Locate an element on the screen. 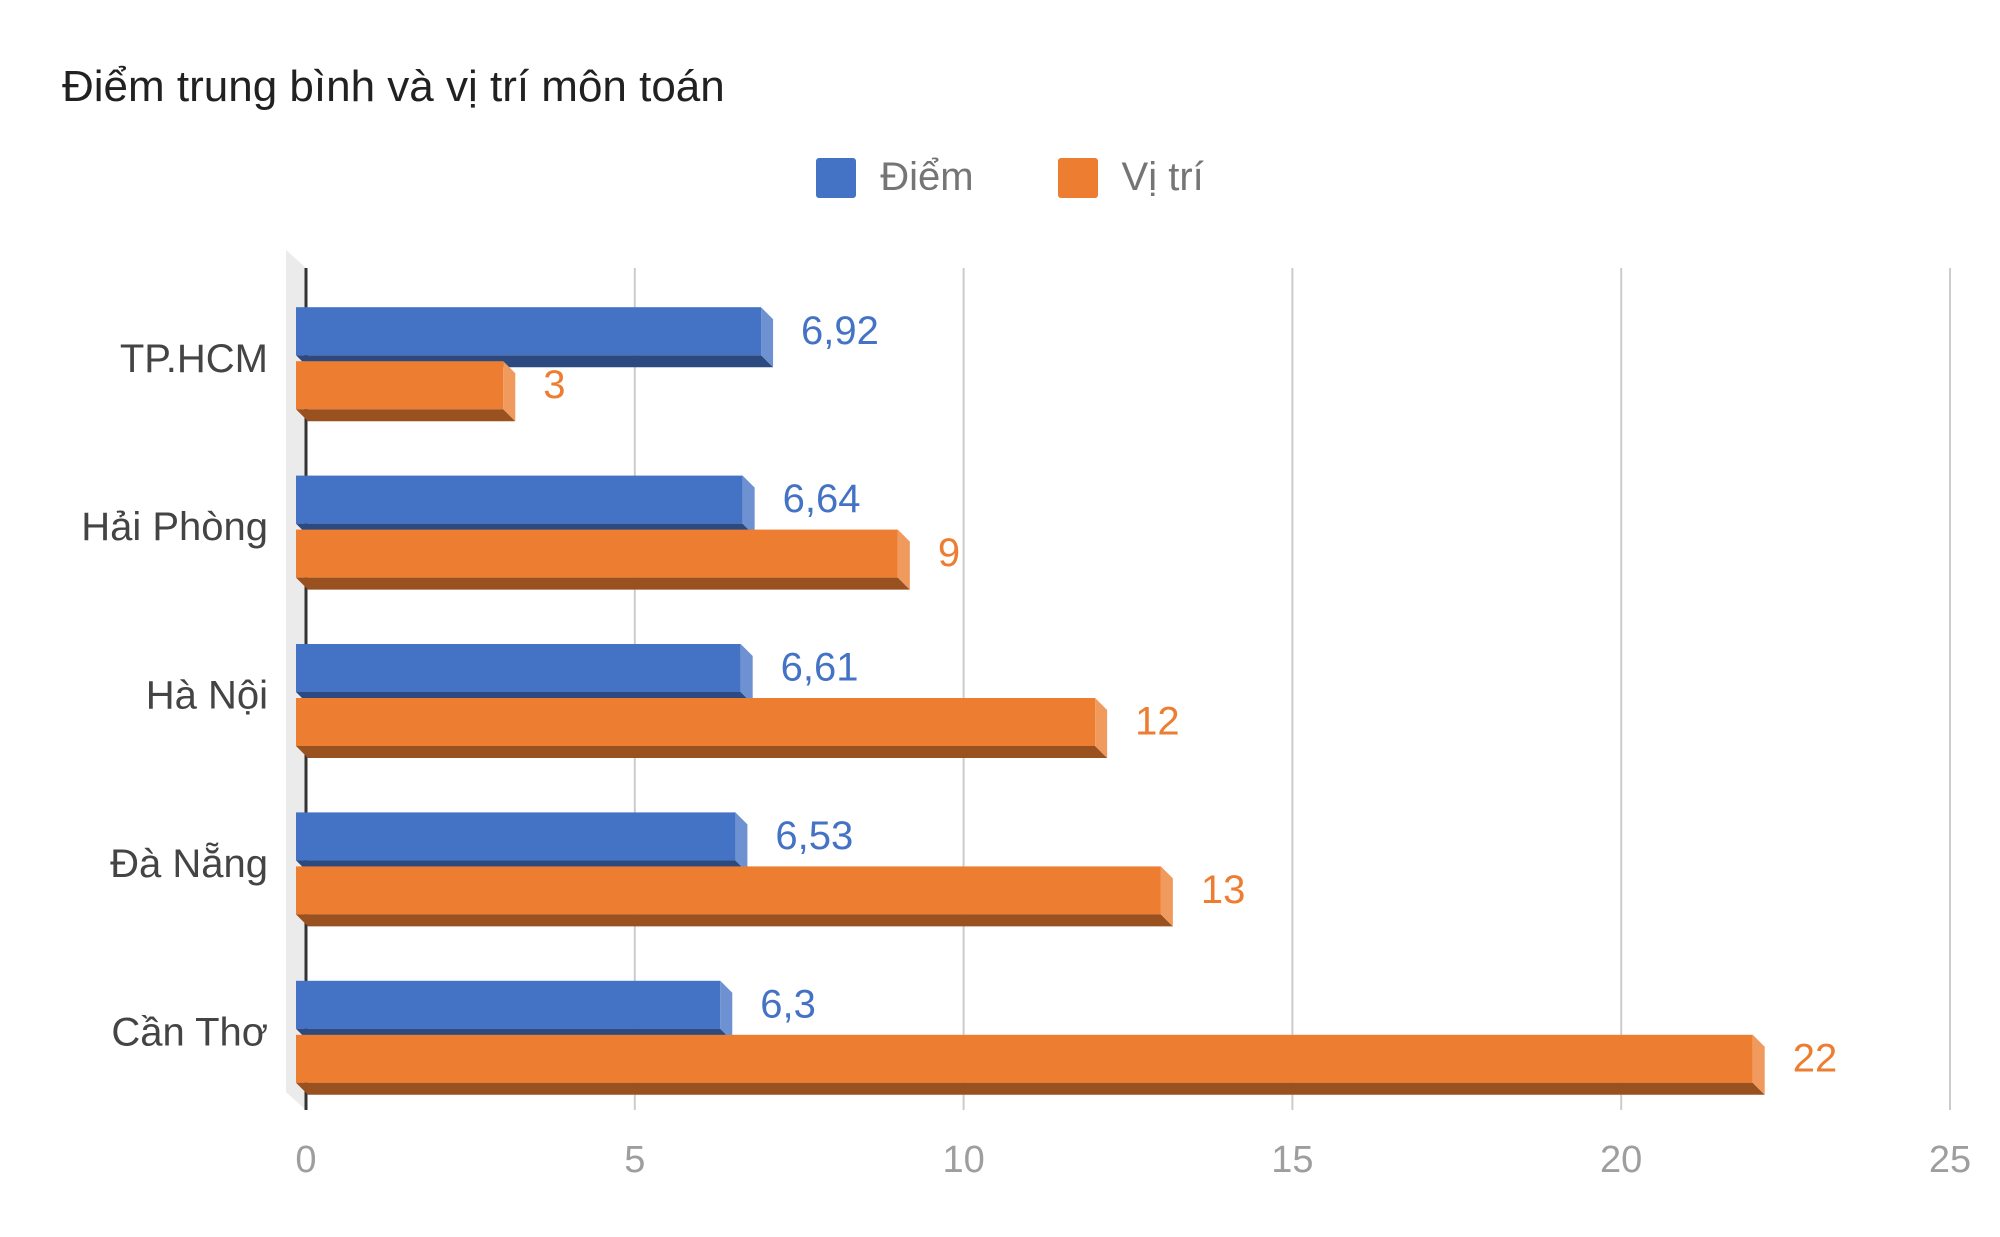 Image resolution: width=2000 pixels, height=1237 pixels. legend-item-series-1: Điểm is located at coordinates (895, 177).